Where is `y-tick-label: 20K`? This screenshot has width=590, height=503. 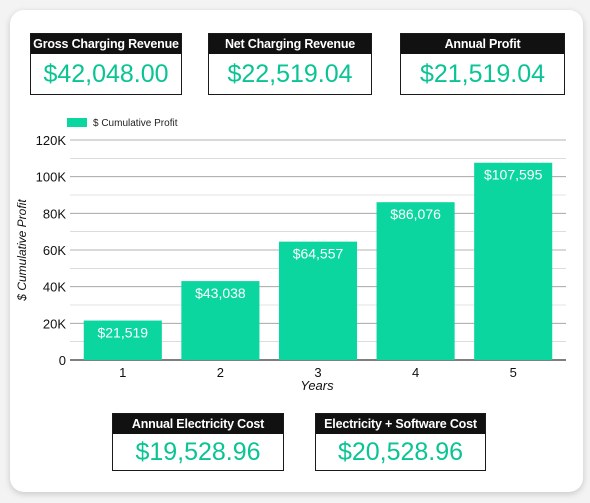
y-tick-label: 20K is located at coordinates (54, 323).